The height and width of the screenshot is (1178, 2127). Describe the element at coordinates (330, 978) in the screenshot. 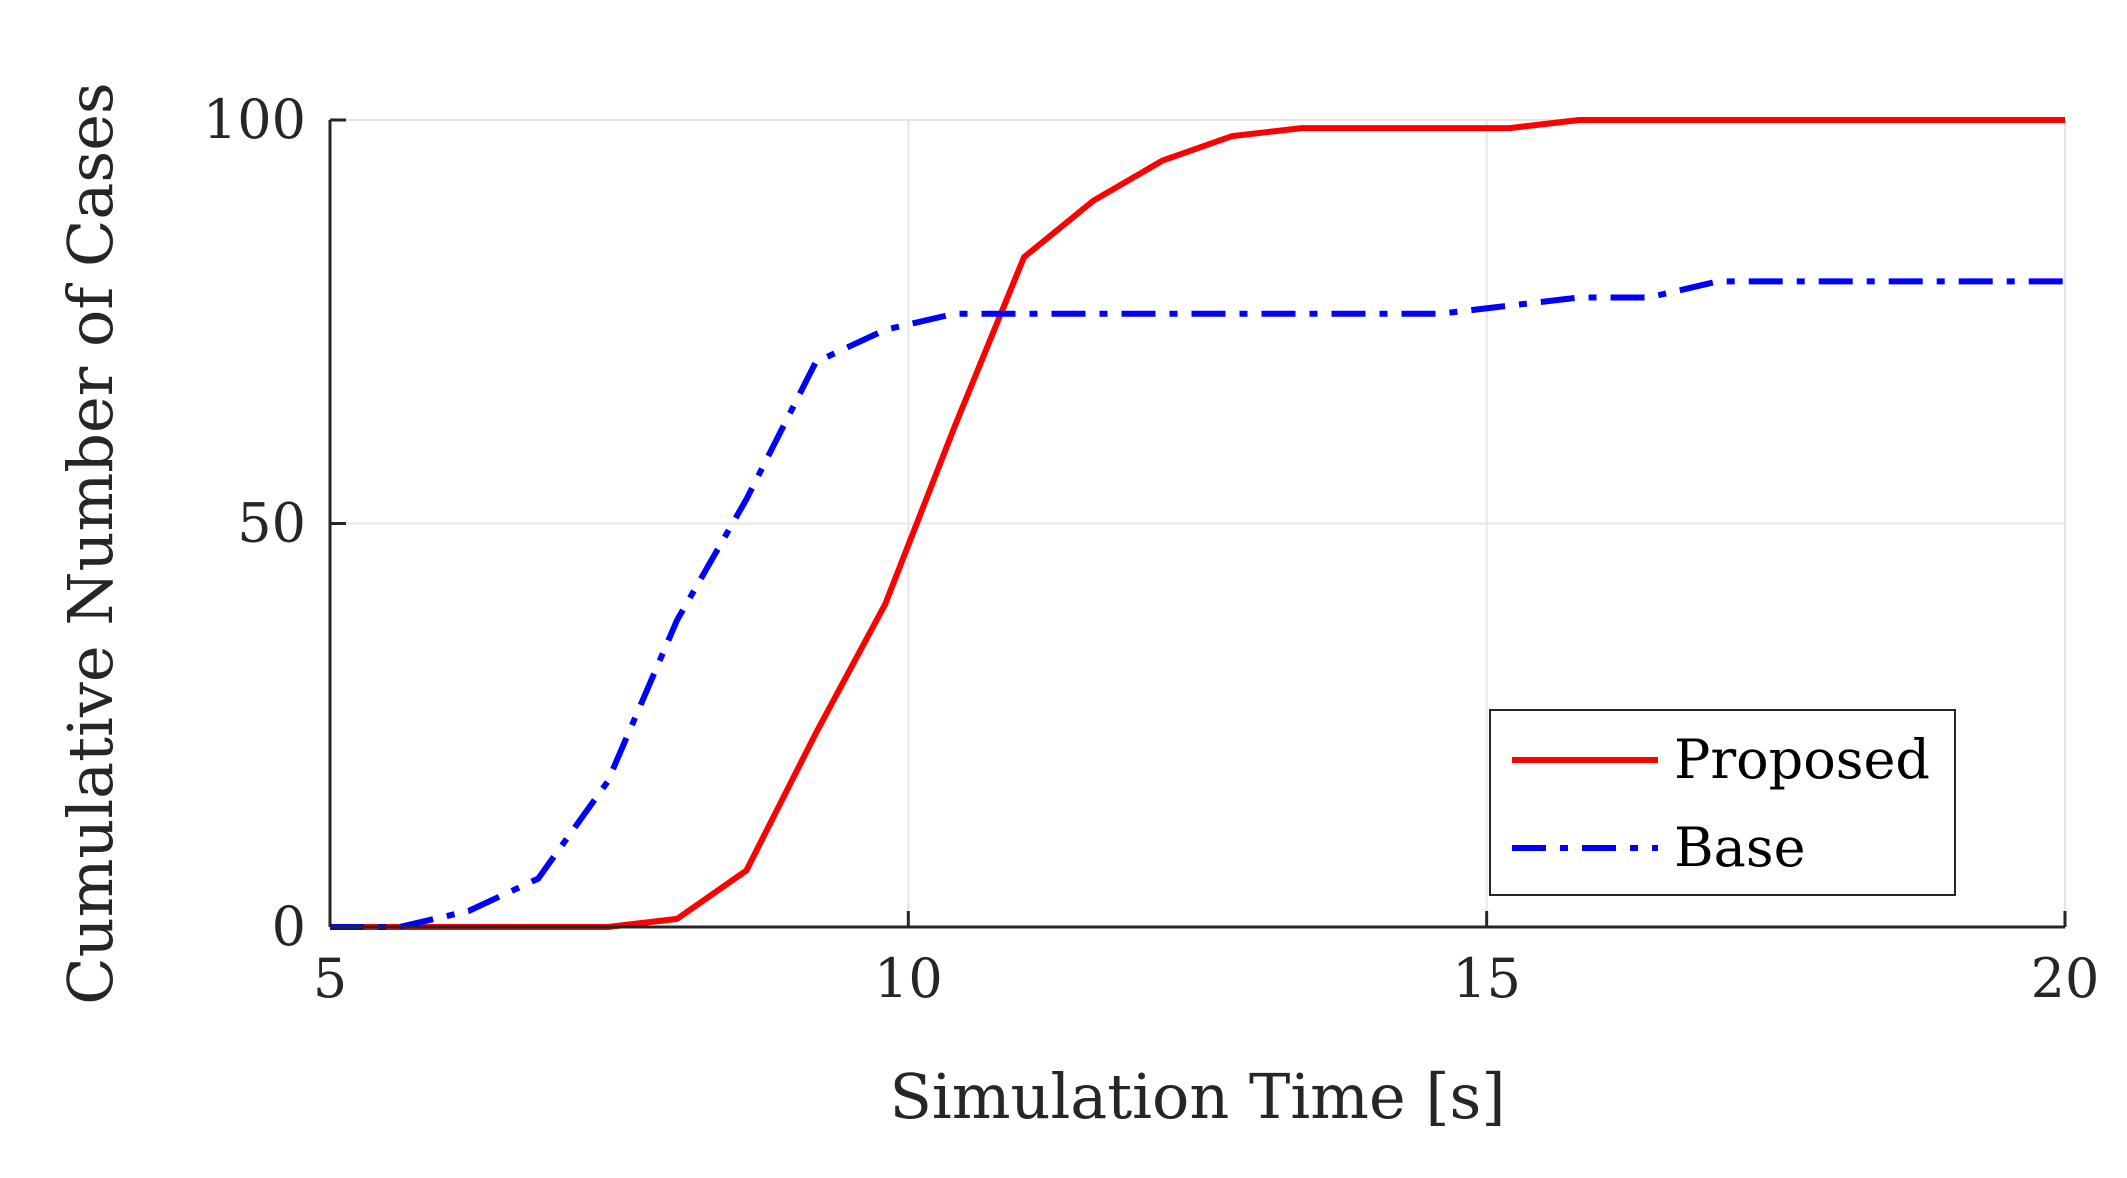

I see `x-tick-label: 5` at that location.